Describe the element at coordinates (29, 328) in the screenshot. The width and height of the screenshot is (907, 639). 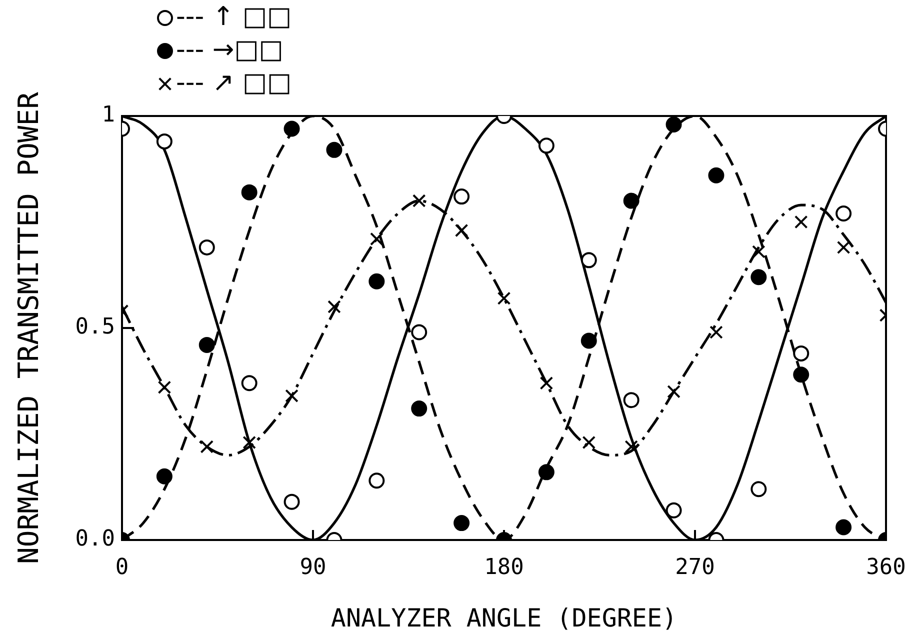
I see `y-axis-title: NORMALIZED TRANSMITTED POWER` at that location.